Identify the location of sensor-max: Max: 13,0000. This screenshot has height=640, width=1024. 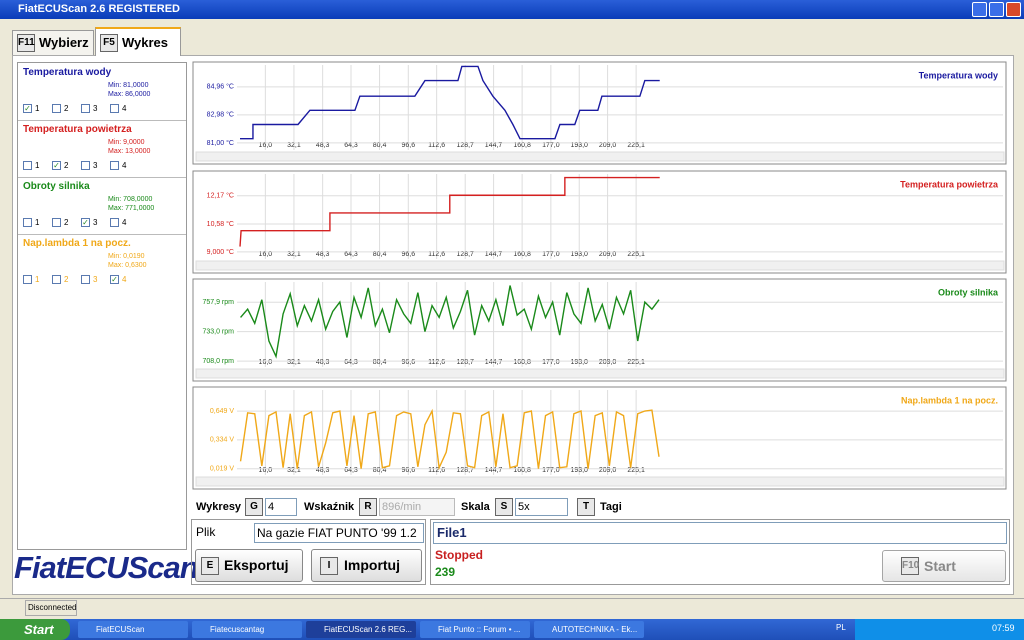
(129, 151).